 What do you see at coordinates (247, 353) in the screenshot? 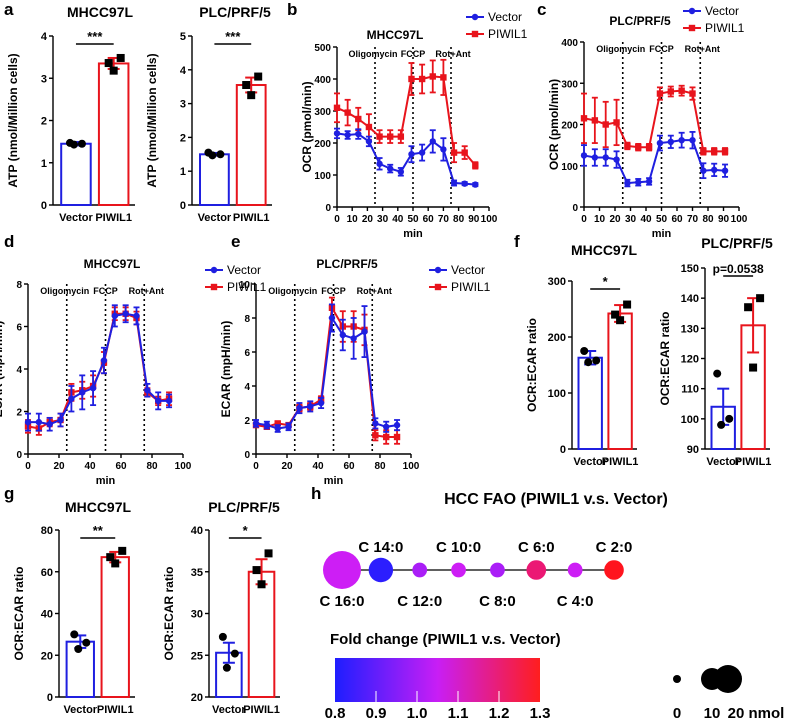
I see `y-tick-label: 6` at bounding box center [247, 353].